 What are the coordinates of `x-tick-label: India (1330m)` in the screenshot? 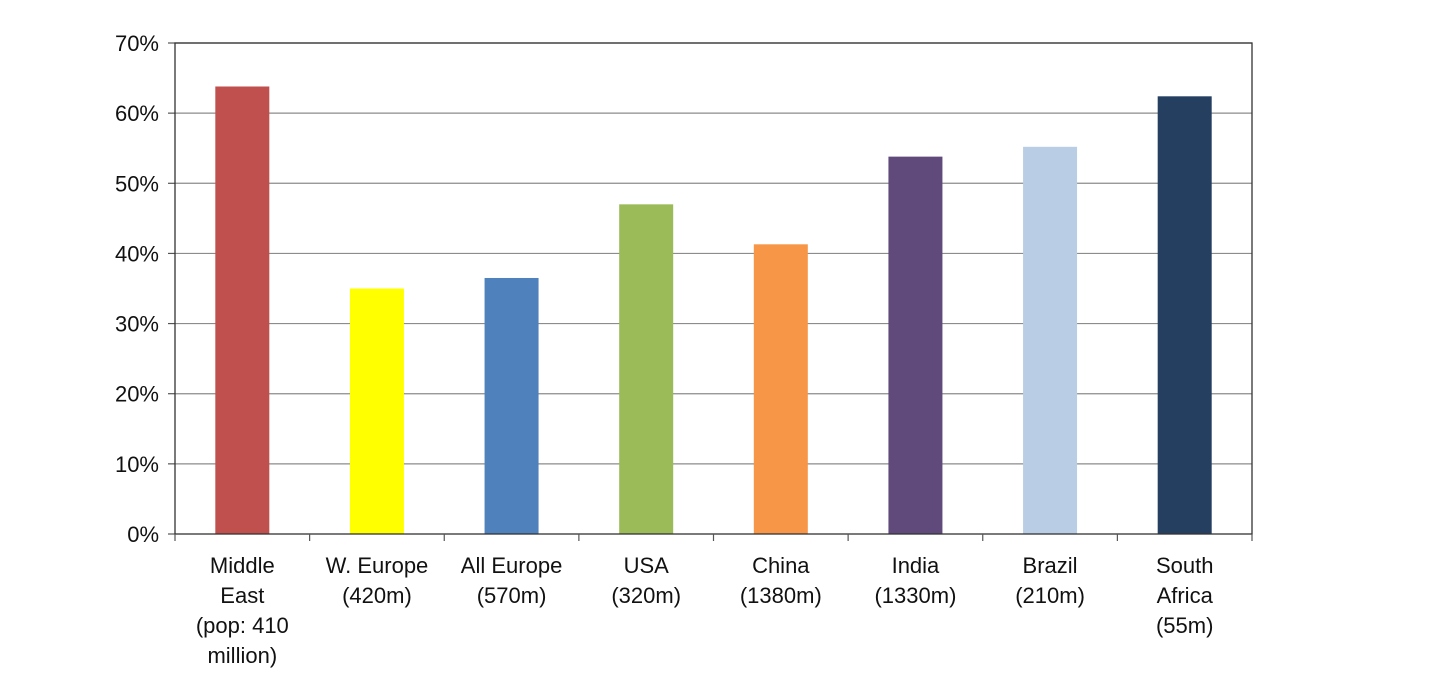 It's located at (915, 580).